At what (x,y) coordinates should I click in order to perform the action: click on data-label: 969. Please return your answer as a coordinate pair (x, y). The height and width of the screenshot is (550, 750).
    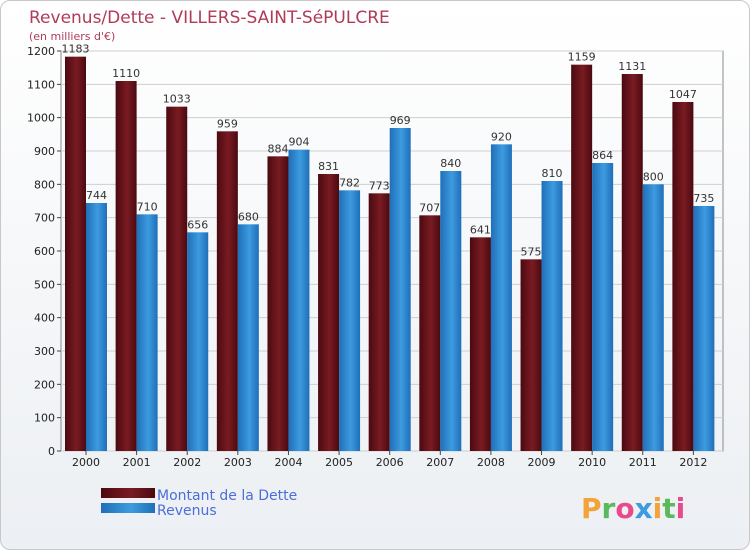
    Looking at the image, I should click on (400, 120).